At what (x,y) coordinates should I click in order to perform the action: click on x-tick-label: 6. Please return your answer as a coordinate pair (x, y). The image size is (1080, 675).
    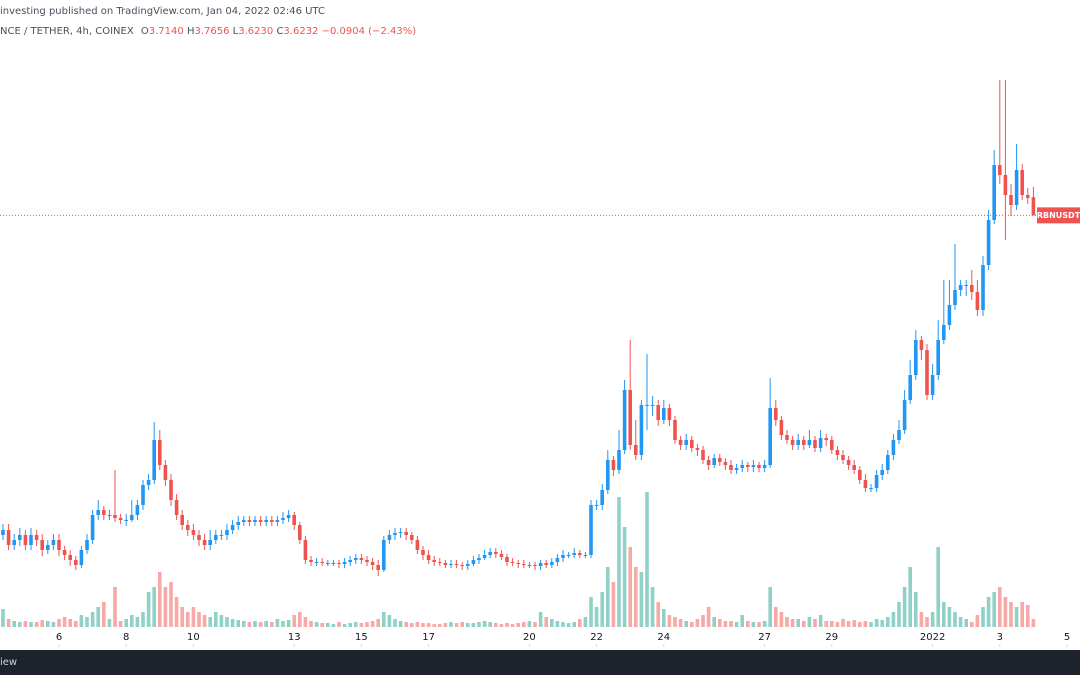
    Looking at the image, I should click on (59, 637).